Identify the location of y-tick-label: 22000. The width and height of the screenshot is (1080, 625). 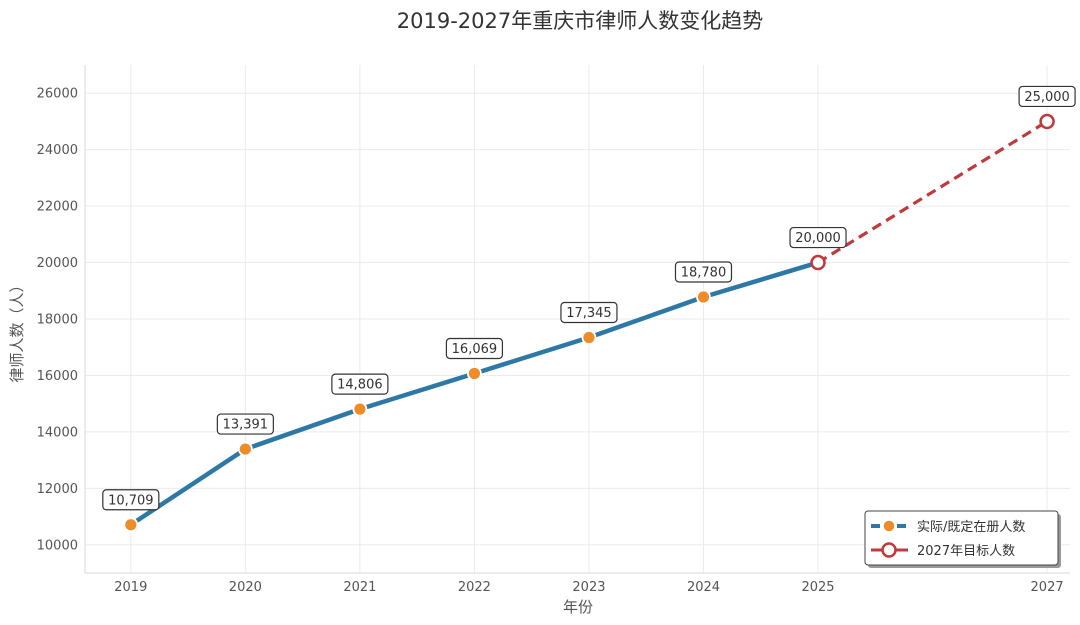
(57, 207).